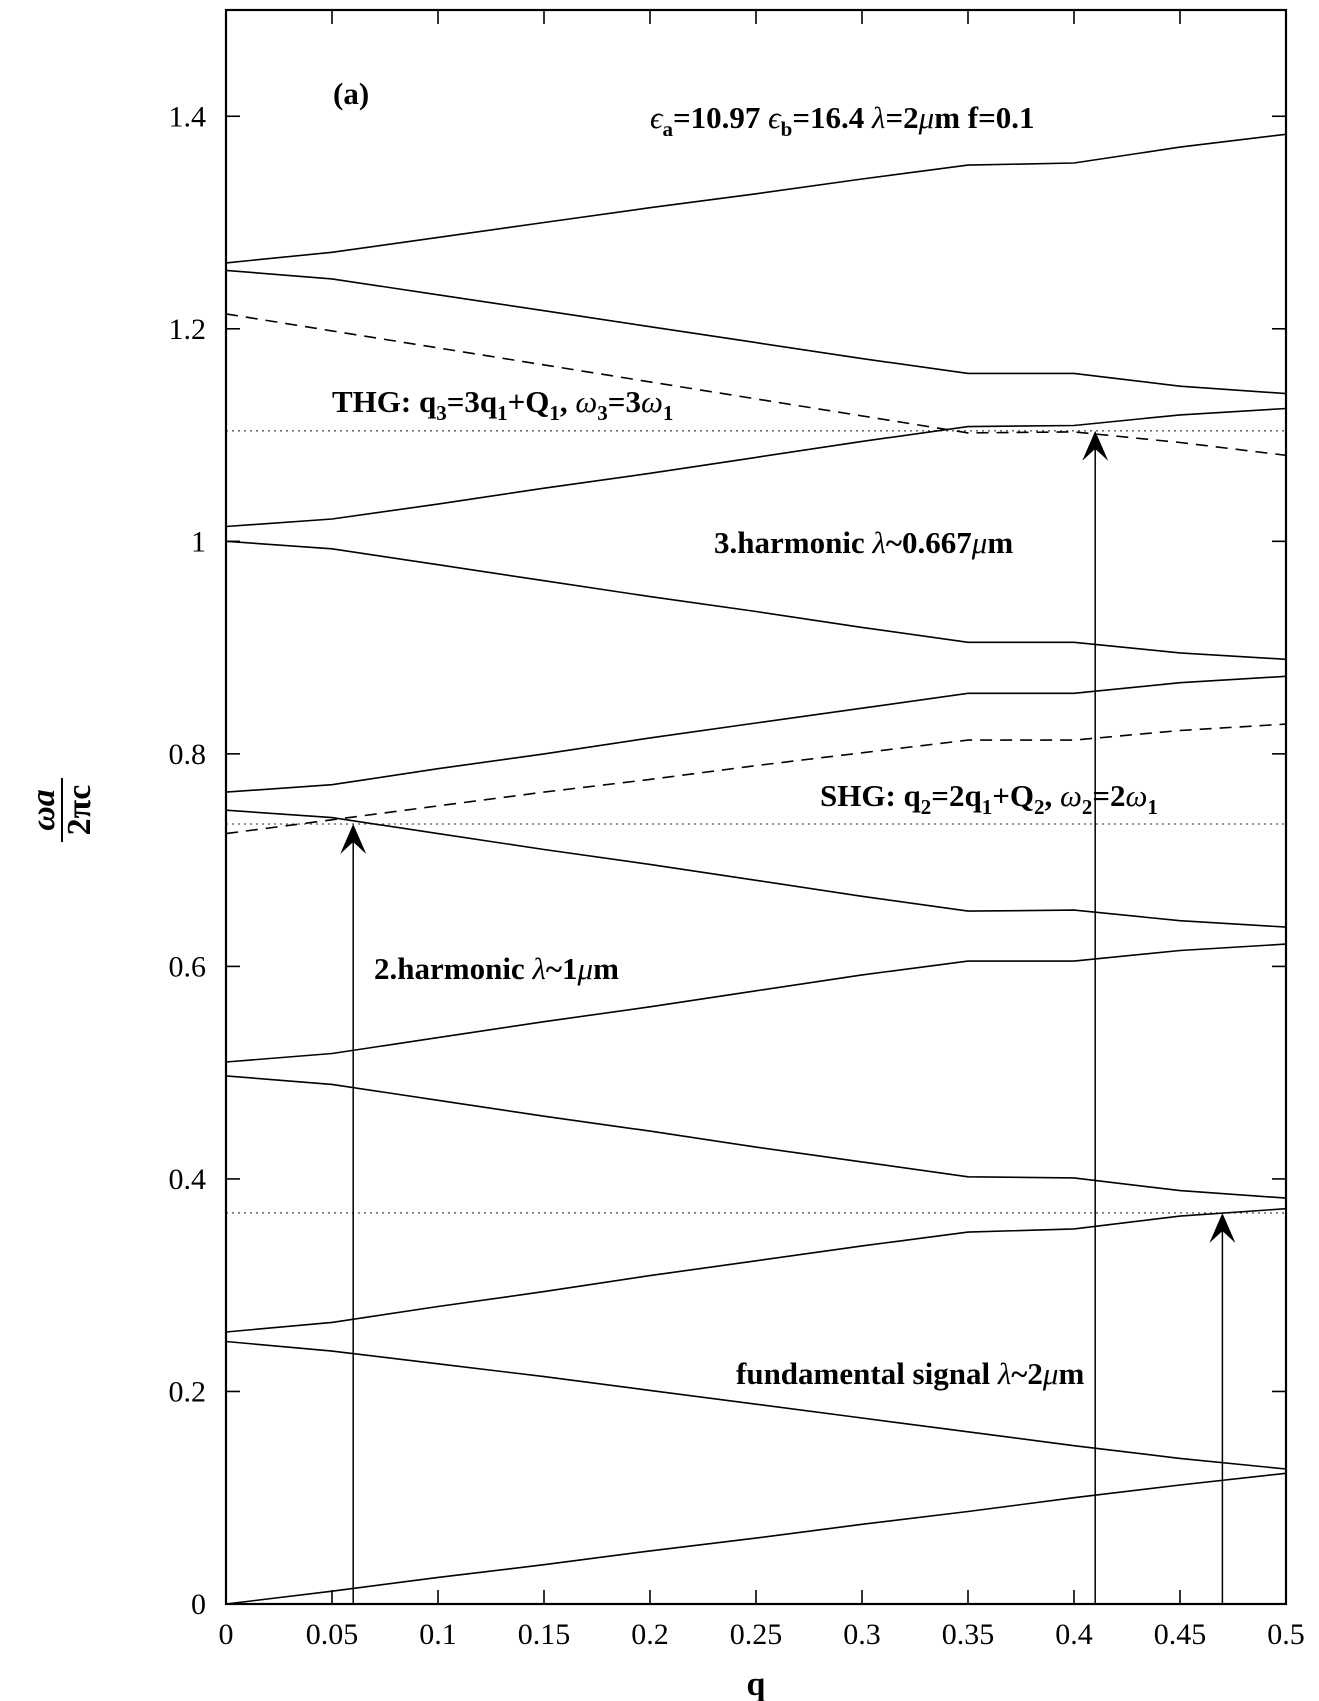 This screenshot has height=1701, width=1319. What do you see at coordinates (863, 542) in the screenshot?
I see `third-harmonic-annotation: 3.harmonic λ~0.667μm` at bounding box center [863, 542].